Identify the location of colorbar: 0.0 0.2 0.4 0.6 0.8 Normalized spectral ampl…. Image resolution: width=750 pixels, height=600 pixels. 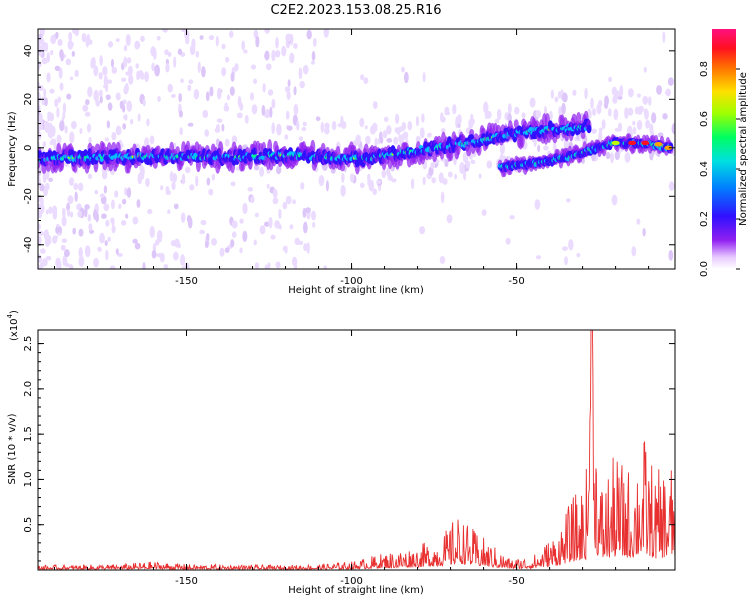
(724, 153).